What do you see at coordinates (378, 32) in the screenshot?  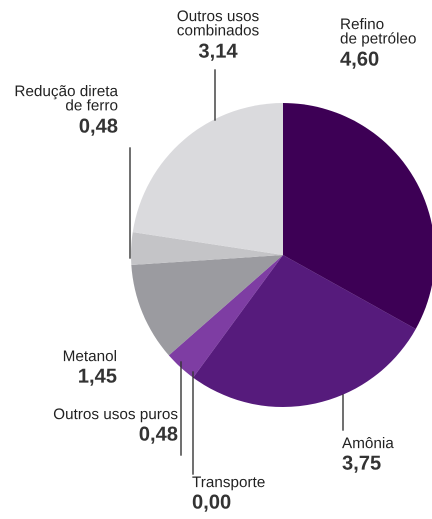 I see `slice-label: Refino de petróleo` at bounding box center [378, 32].